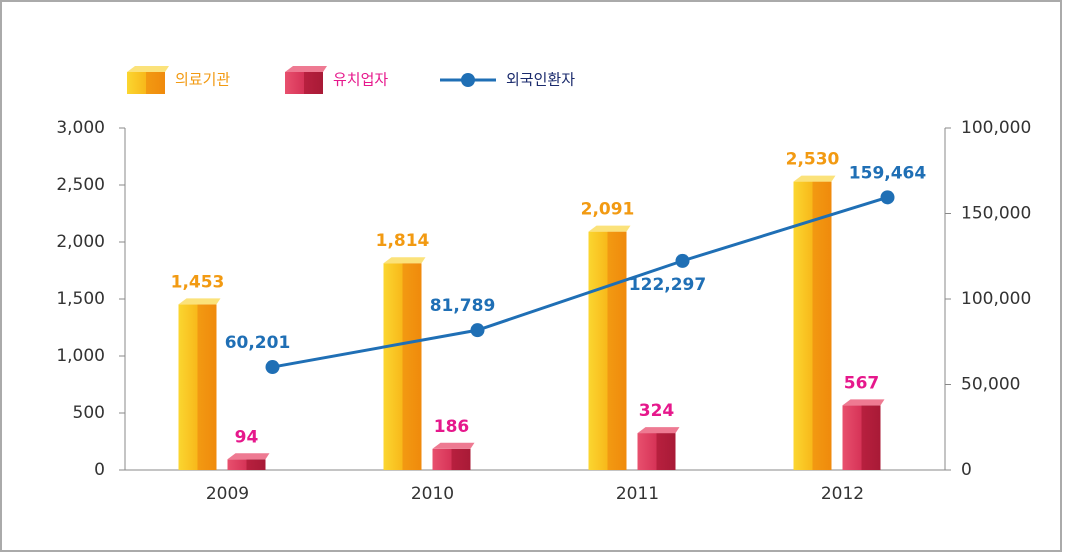 The height and width of the screenshot is (555, 1065). I want to click on y-tick-label: 0, so click(99, 470).